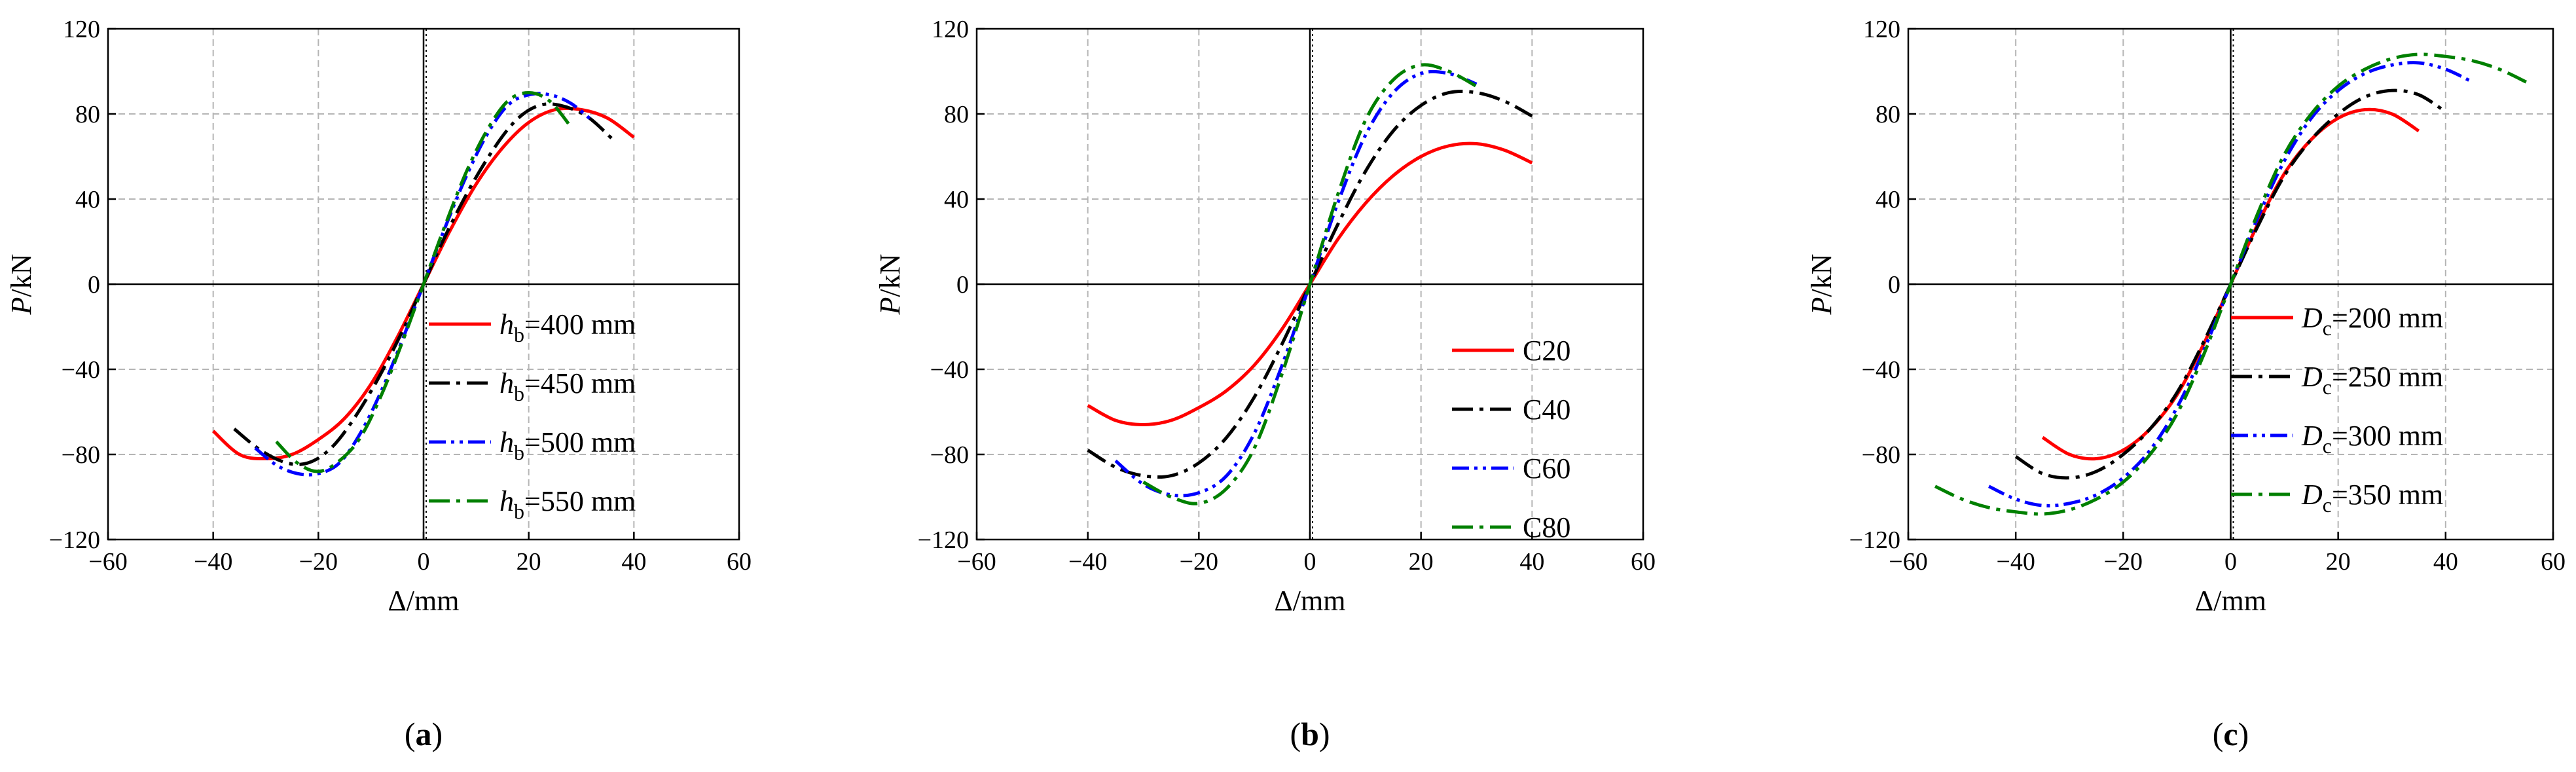 This screenshot has width=2576, height=772. I want to click on legend-label-1: Dc=250 mm, so click(2372, 380).